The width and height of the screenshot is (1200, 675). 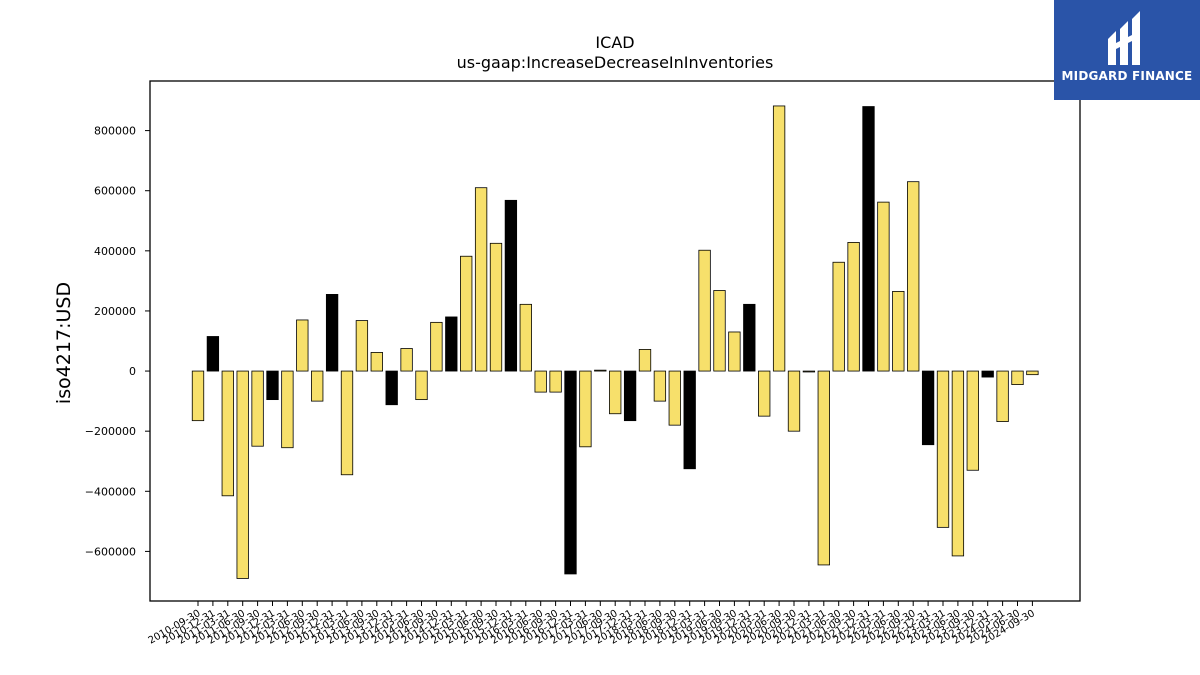 I want to click on y-tick-label: 600000, so click(x=115, y=191).